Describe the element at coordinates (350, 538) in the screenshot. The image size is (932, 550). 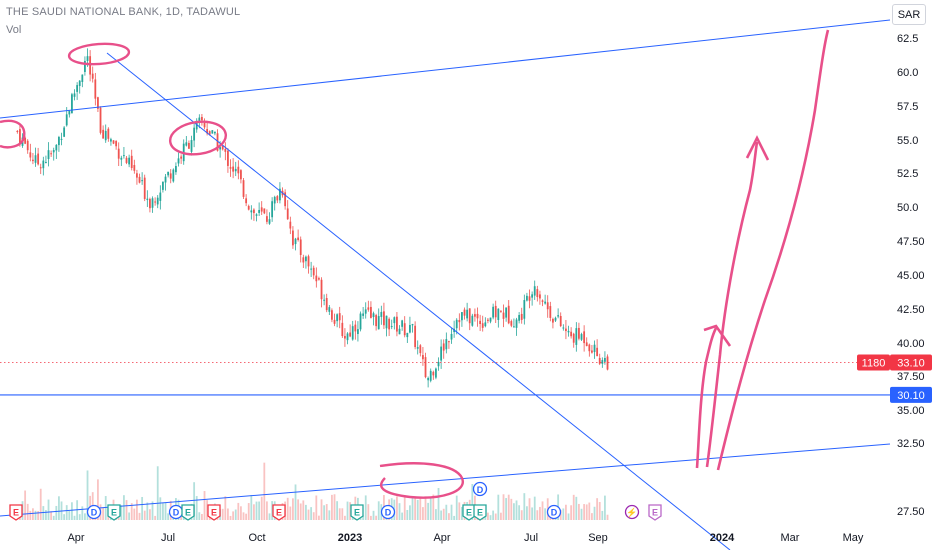
I see `time-tick-label: 2023` at that location.